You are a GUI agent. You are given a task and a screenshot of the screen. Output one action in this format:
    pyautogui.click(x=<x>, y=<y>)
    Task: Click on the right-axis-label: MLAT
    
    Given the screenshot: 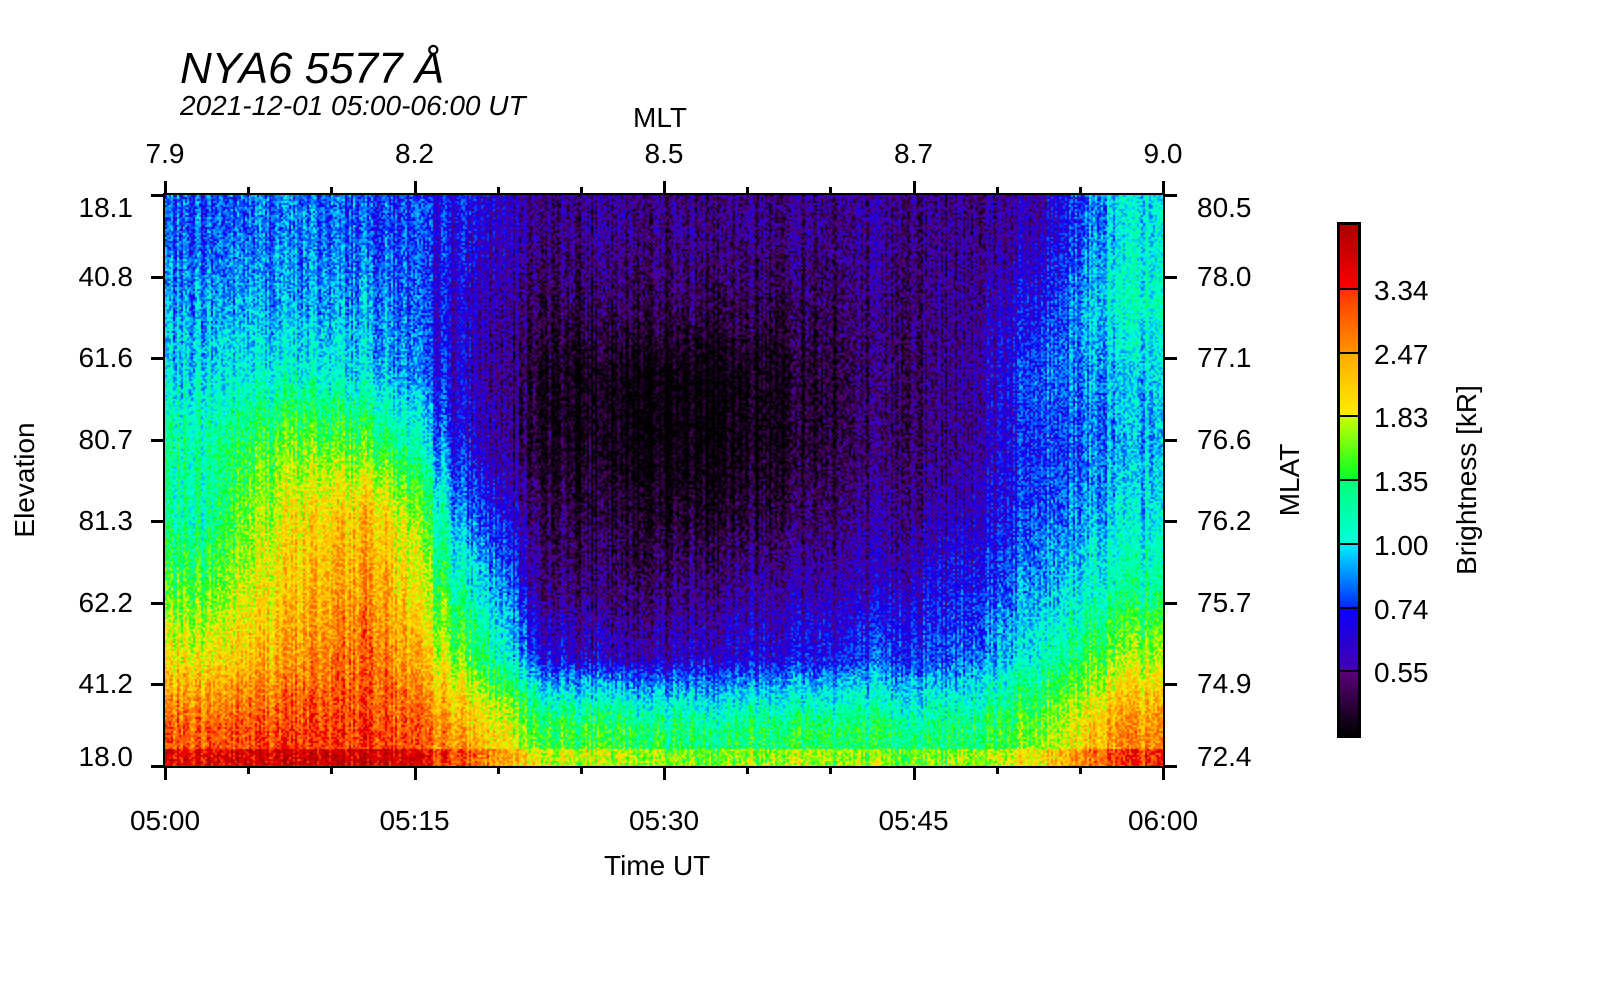 What is the action you would take?
    pyautogui.click(x=1289, y=480)
    